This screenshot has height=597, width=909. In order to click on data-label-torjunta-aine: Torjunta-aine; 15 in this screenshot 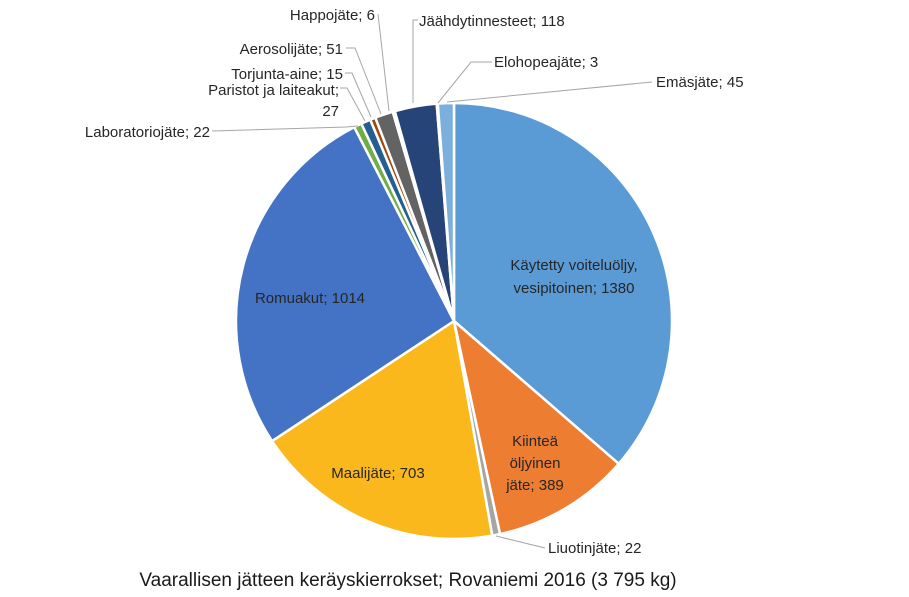, I will do `click(287, 74)`.